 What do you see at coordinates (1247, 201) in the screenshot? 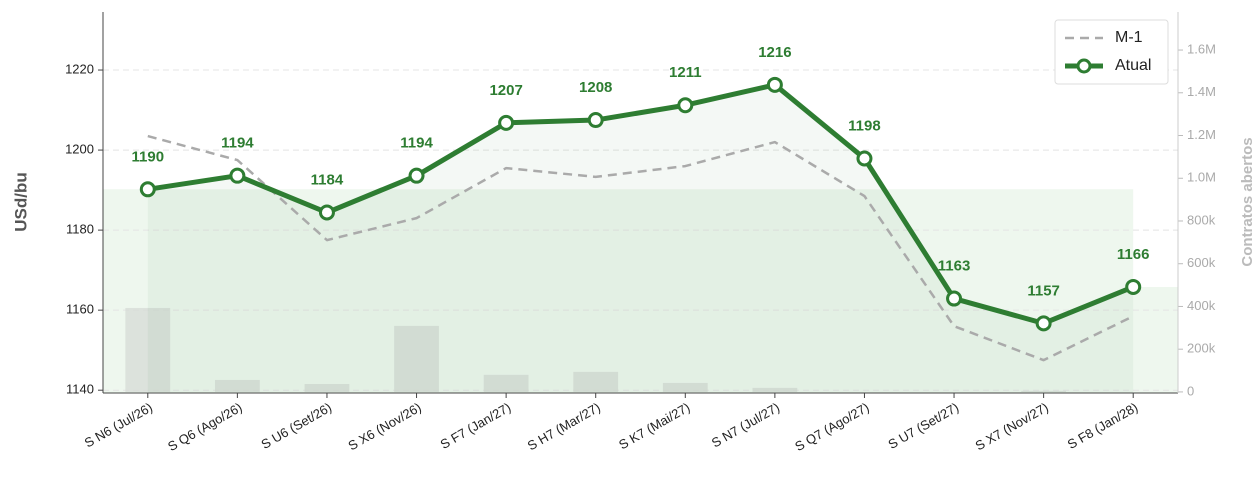
I see `y2-axis-label: Contratos abertos` at bounding box center [1247, 201].